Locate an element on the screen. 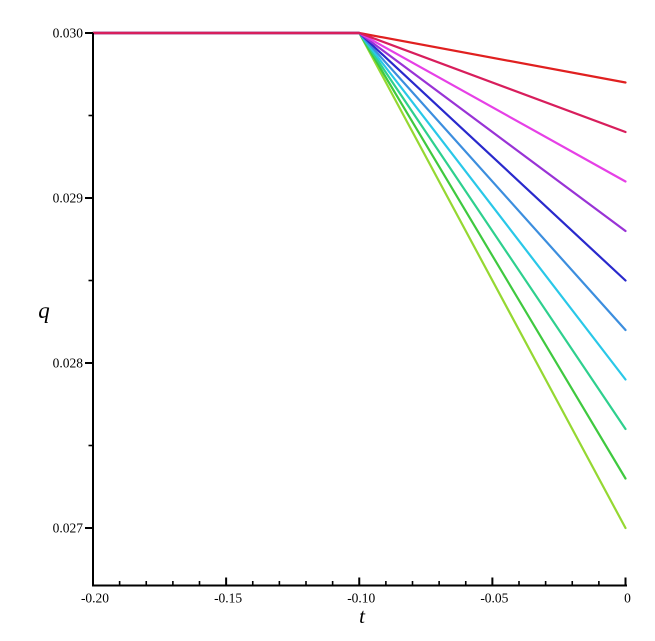  x-tick-label: -0.20 is located at coordinates (95, 598).